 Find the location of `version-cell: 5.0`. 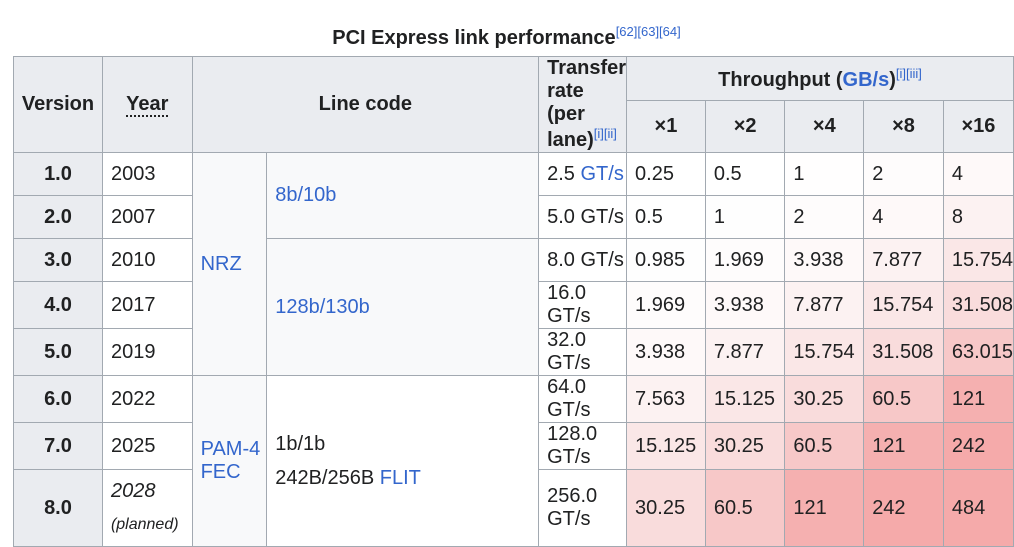

version-cell: 5.0 is located at coordinates (58, 352).